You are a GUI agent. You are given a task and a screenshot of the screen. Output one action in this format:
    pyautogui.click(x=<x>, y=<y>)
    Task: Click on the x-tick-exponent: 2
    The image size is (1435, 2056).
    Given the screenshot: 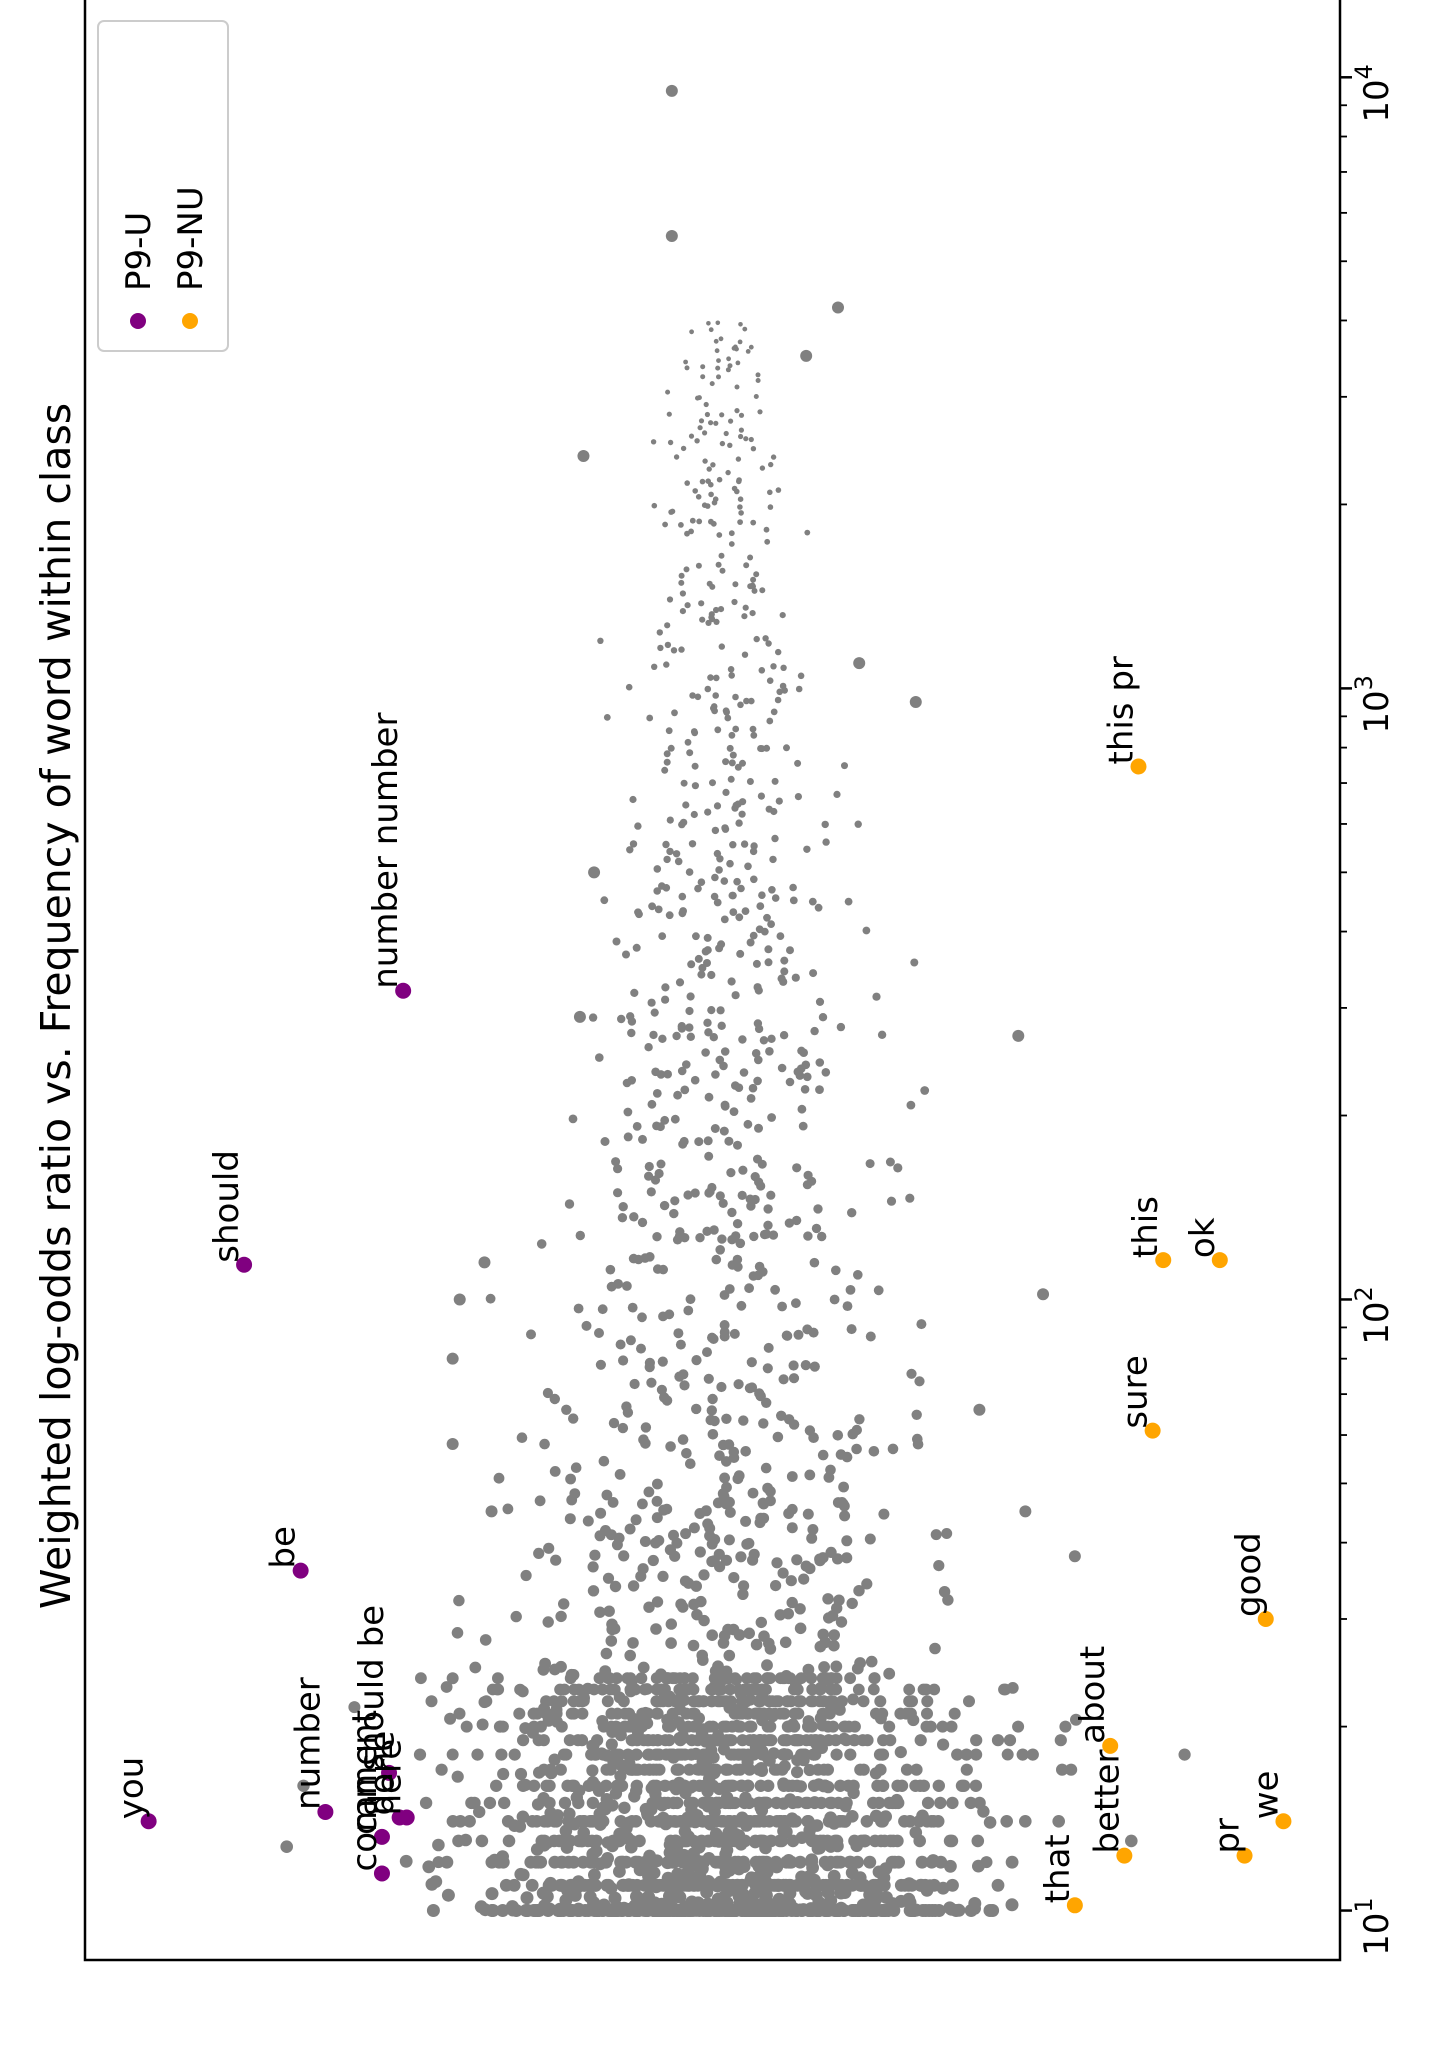 What is the action you would take?
    pyautogui.click(x=1364, y=1293)
    